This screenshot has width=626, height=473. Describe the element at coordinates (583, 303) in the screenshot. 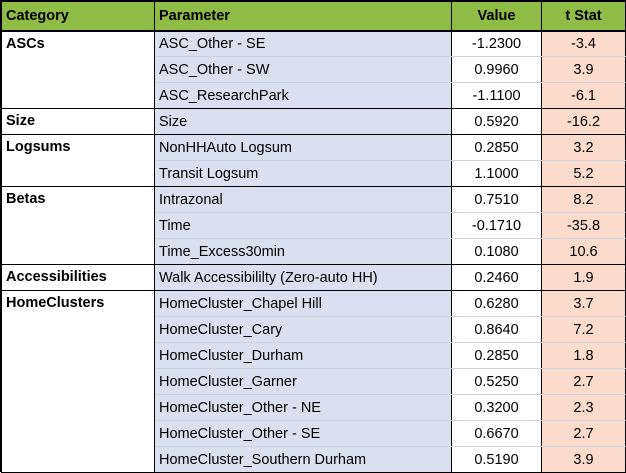

I see `tstat-cell: 3.7` at that location.